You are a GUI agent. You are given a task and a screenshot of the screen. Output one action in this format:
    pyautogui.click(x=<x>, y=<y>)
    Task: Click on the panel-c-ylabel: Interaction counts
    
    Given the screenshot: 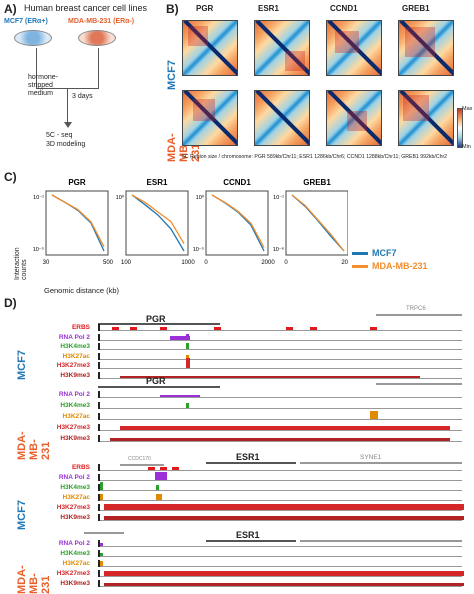 What is the action you would take?
    pyautogui.click(x=21, y=263)
    